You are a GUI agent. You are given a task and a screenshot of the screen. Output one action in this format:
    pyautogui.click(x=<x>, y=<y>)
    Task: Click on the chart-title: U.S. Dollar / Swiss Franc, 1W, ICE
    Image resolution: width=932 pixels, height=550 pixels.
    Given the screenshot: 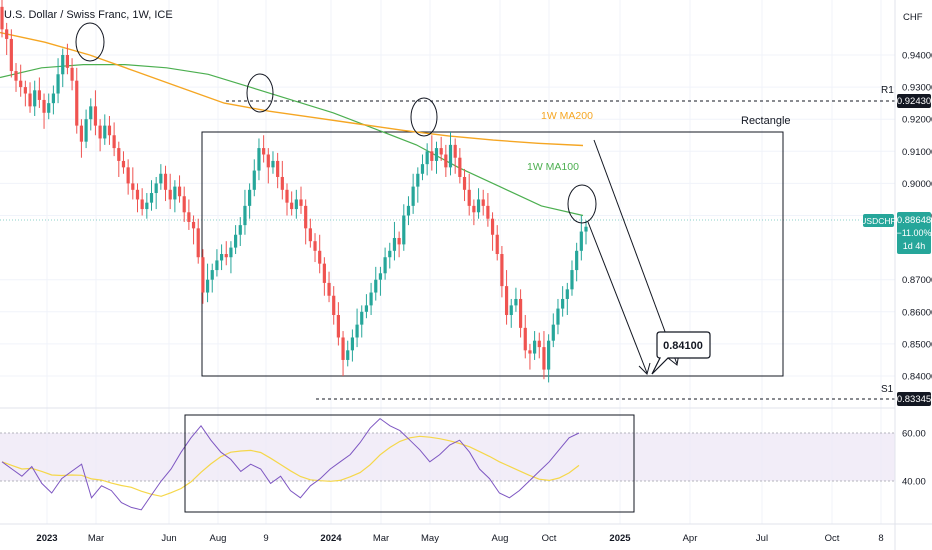 What is the action you would take?
    pyautogui.click(x=88, y=15)
    